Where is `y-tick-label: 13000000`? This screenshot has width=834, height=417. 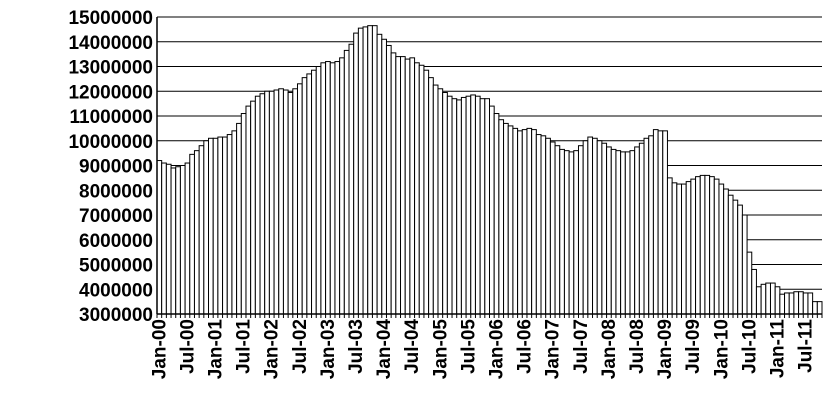
y-tick-label: 13000000 is located at coordinates (110, 68).